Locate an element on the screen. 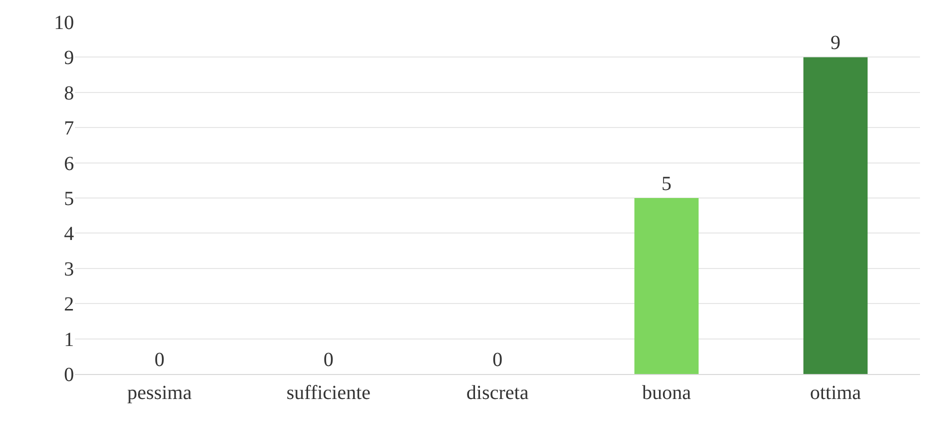  x-tick-label: pessima is located at coordinates (159, 393).